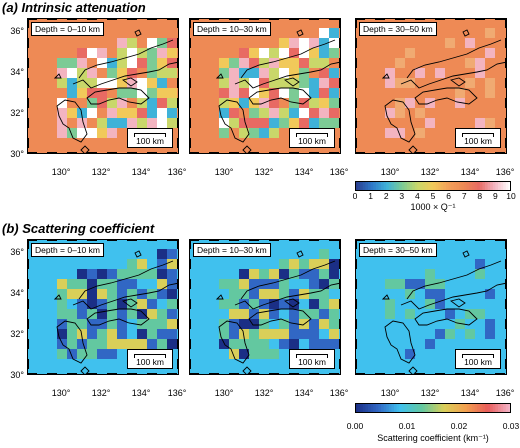 The height and width of the screenshot is (448, 520). I want to click on lat-label: 36°, so click(17, 252).